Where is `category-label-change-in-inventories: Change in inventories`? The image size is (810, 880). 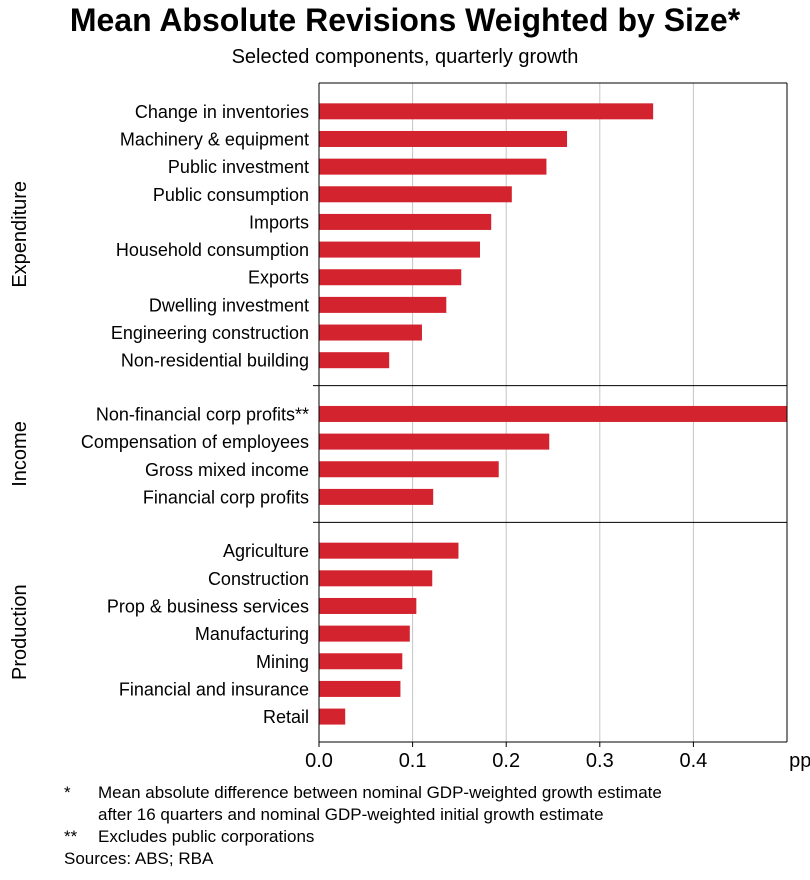
category-label-change-in-inventories: Change in inventories is located at coordinates (222, 112).